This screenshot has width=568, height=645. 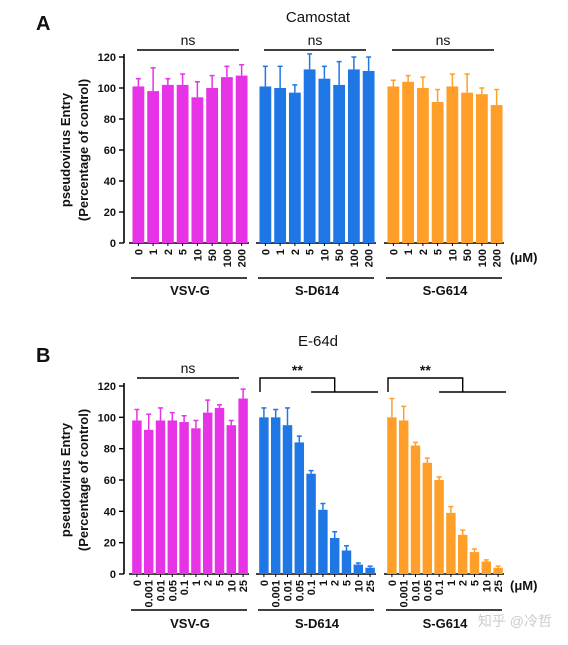 I want to click on chart-title: E-64d, so click(x=318, y=341).